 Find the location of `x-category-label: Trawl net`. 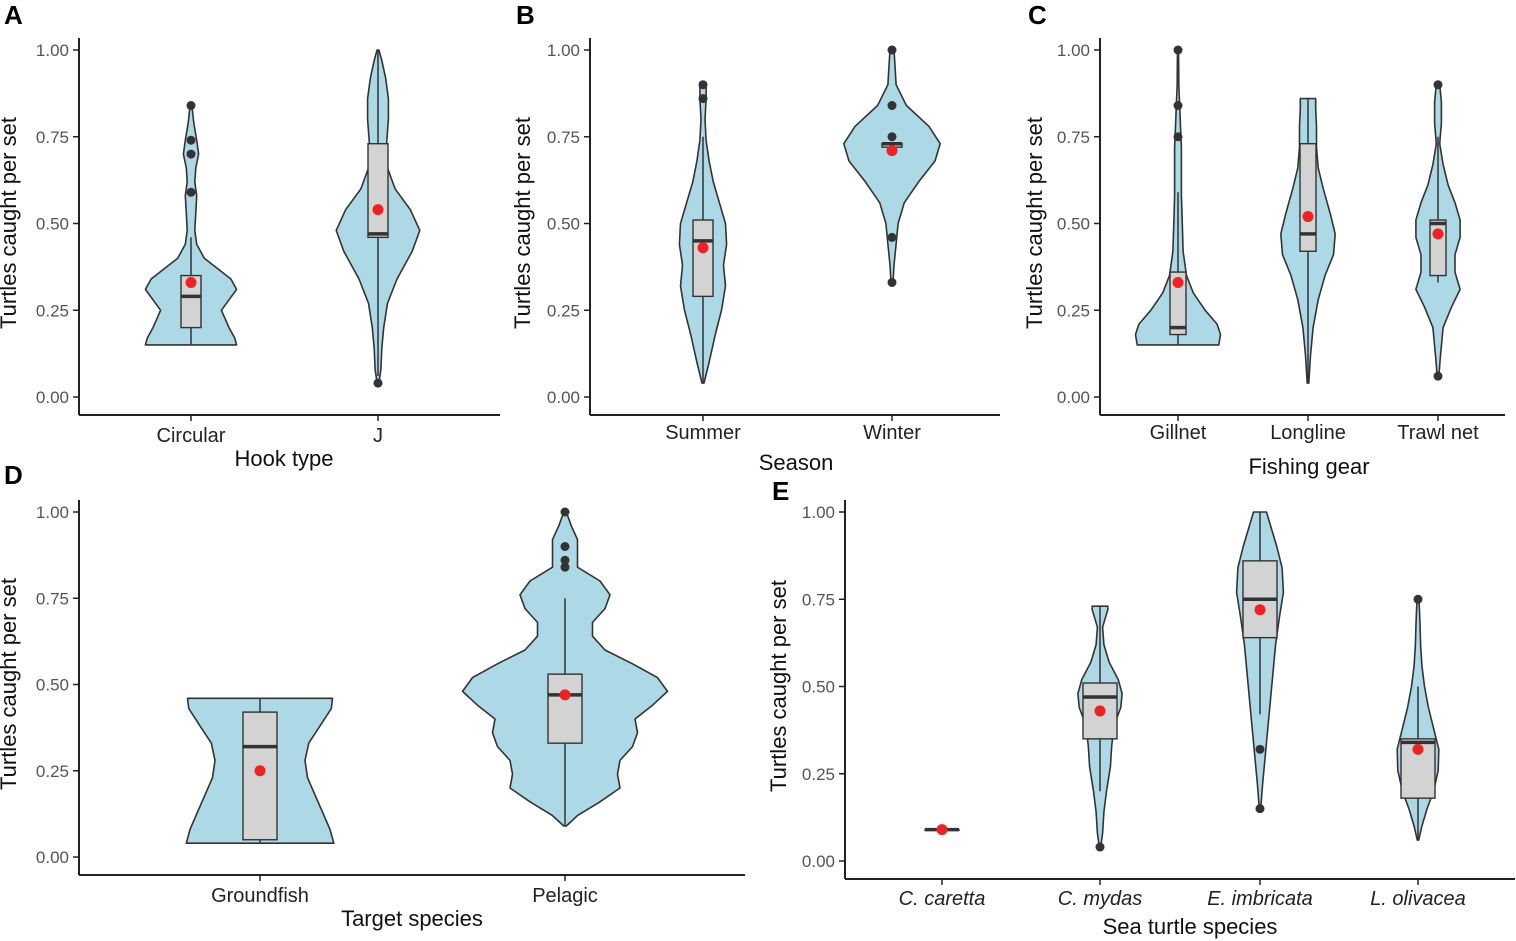

x-category-label: Trawl net is located at coordinates (1438, 433).